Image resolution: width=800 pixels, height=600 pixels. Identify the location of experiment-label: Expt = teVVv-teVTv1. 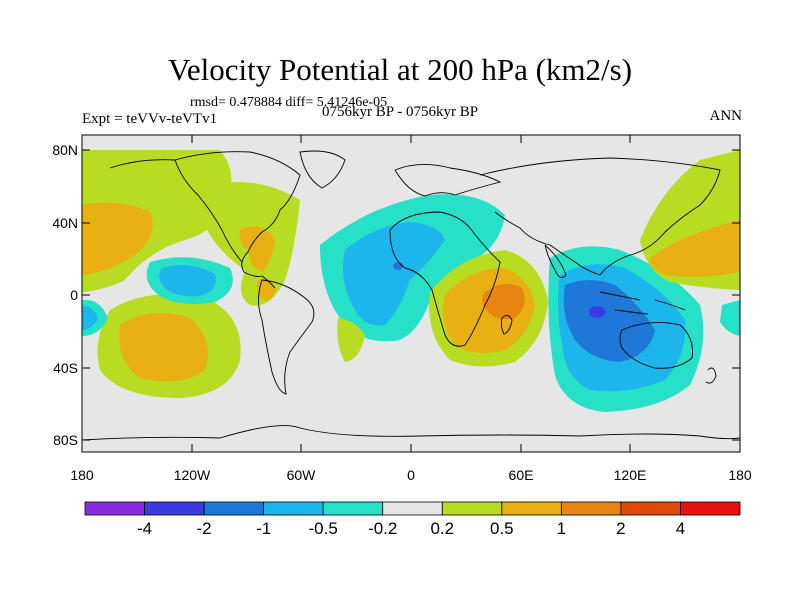
(150, 119).